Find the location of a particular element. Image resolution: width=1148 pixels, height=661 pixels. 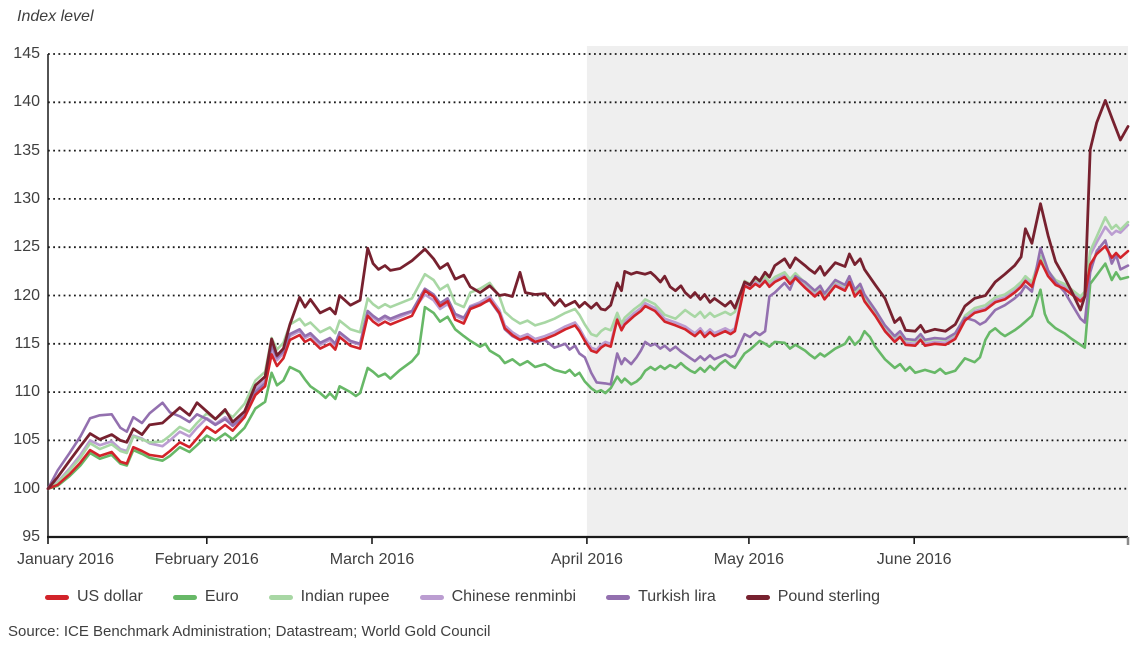

legend-item-us-dollar: US dollar is located at coordinates (94, 597).